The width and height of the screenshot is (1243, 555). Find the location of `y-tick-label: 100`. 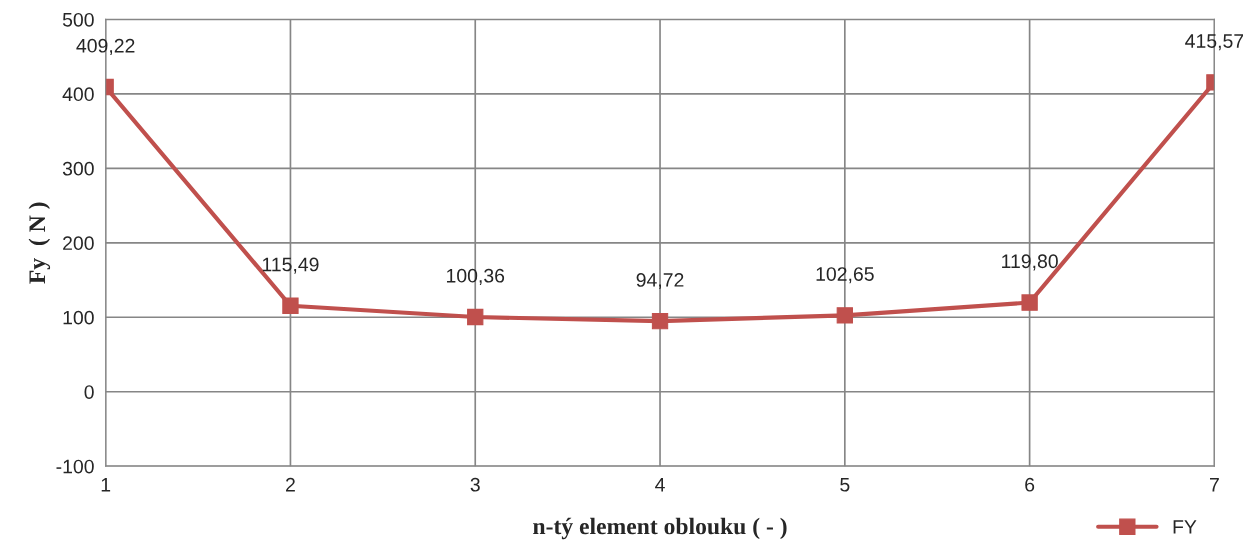

y-tick-label: 100 is located at coordinates (78, 317).